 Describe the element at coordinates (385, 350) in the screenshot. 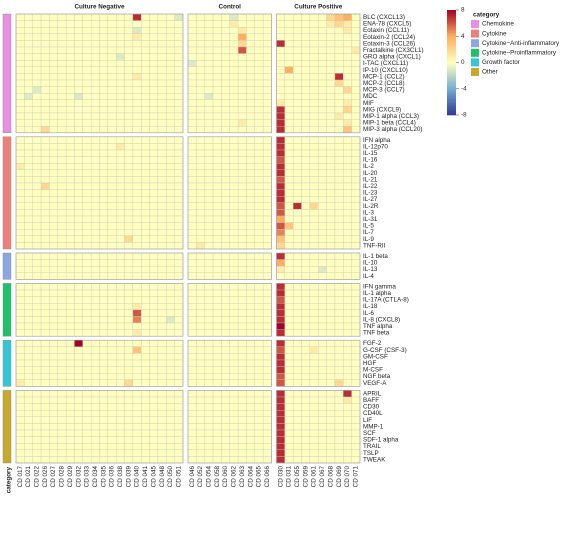

I see `row-label: G-CSF (CSF-3)` at that location.